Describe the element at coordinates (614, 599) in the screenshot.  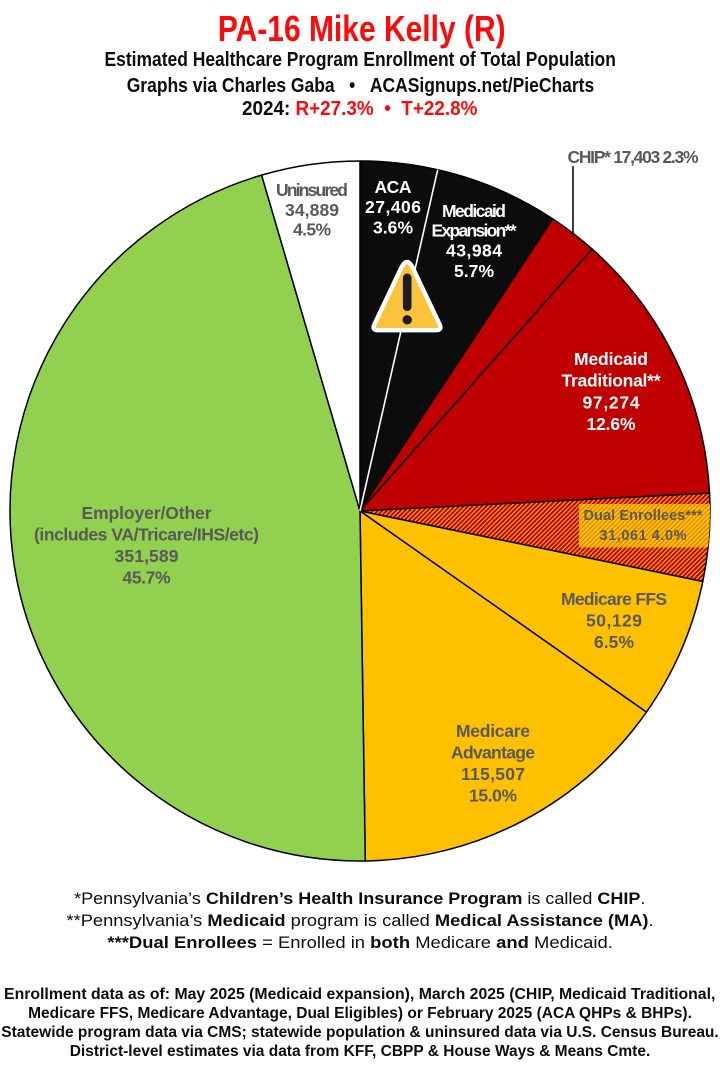
I see `svg-text: Medicare FFS` at that location.